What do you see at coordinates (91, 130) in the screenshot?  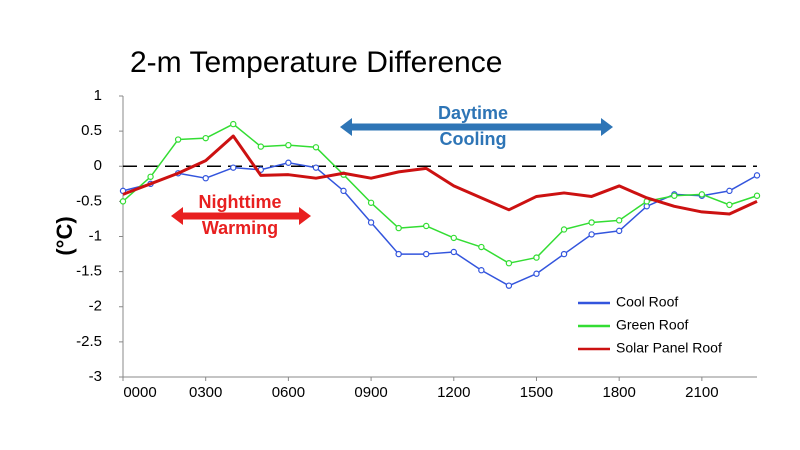 I see `y-tick-label: 0.5` at bounding box center [91, 130].